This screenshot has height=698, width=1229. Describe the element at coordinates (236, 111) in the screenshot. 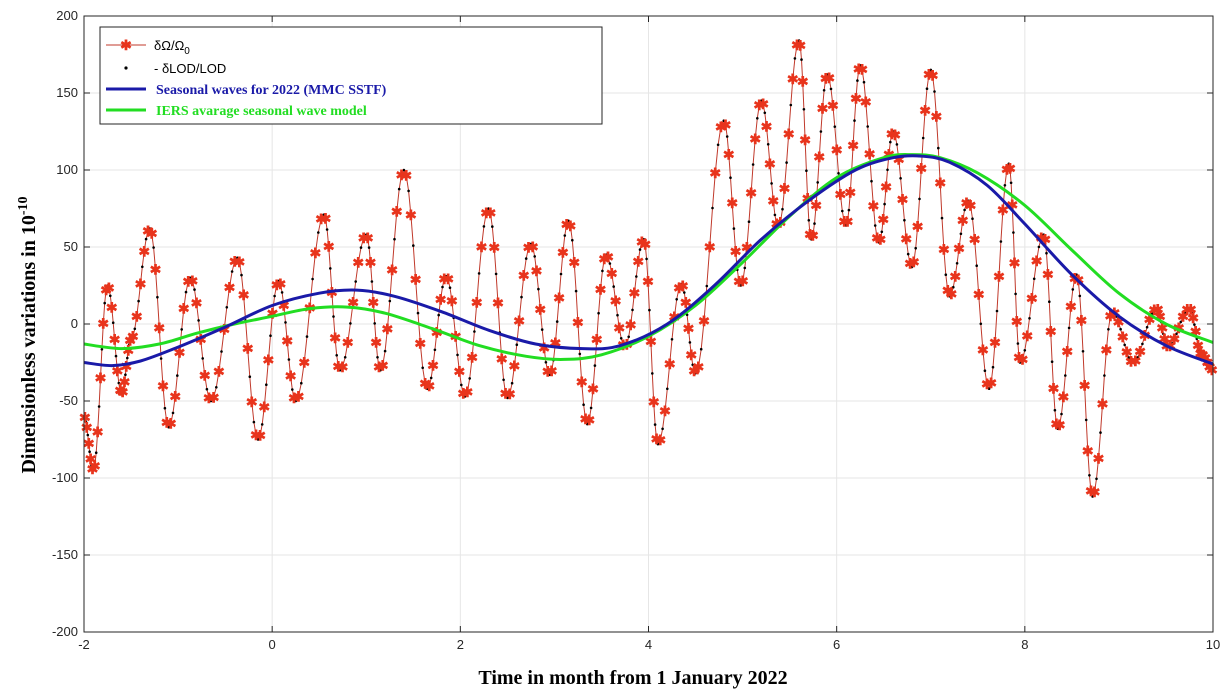

I see `legend-entry-iers: IERS avarage seasonal wave model` at that location.